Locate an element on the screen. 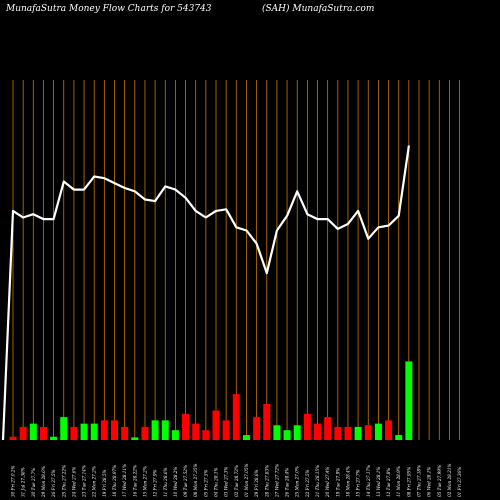  x-tick-label: 29 Mon 28.6% is located at coordinates (43, 482).